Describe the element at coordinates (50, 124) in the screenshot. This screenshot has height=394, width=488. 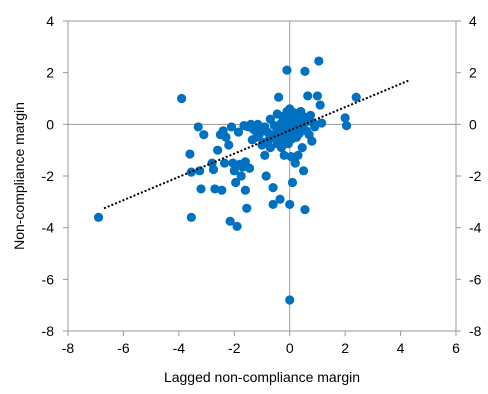
I see `y-left-tick-label: 0` at that location.